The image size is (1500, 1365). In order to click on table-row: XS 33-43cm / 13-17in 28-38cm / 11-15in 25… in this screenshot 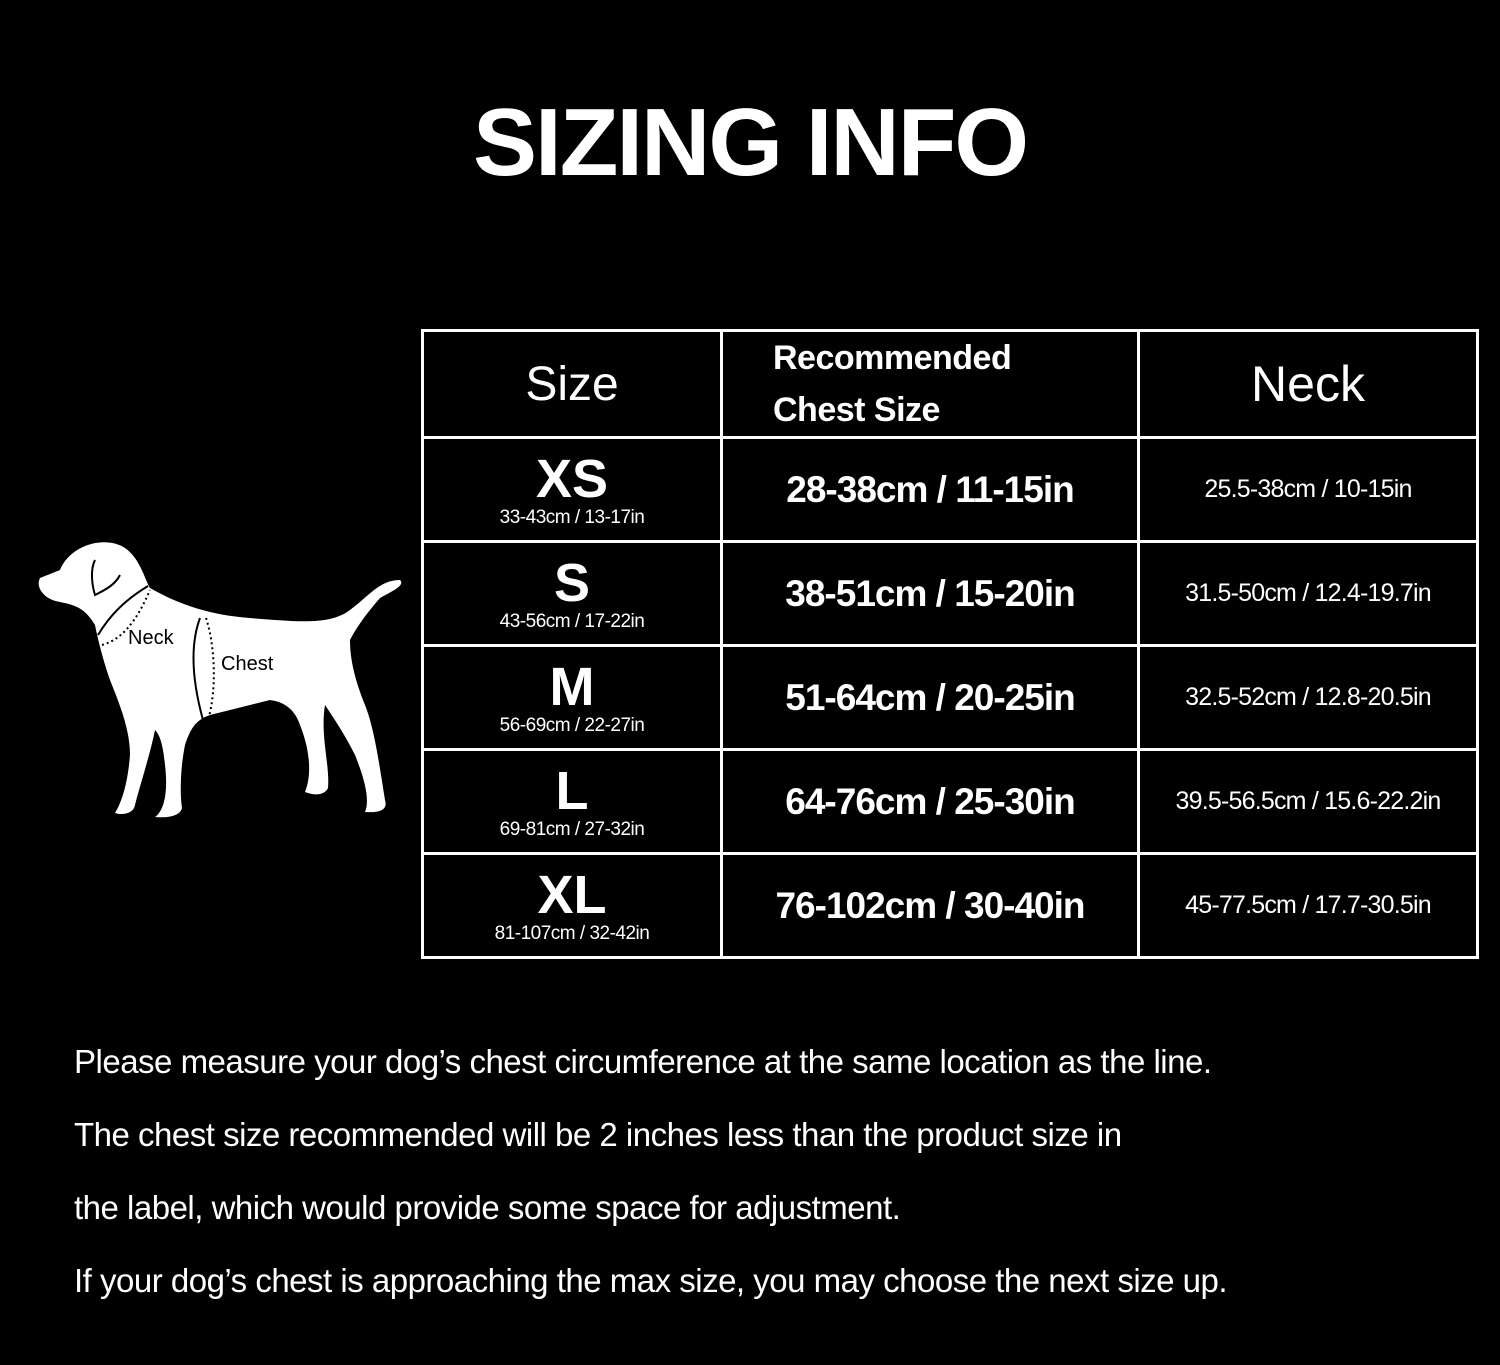, I will do `click(950, 489)`.